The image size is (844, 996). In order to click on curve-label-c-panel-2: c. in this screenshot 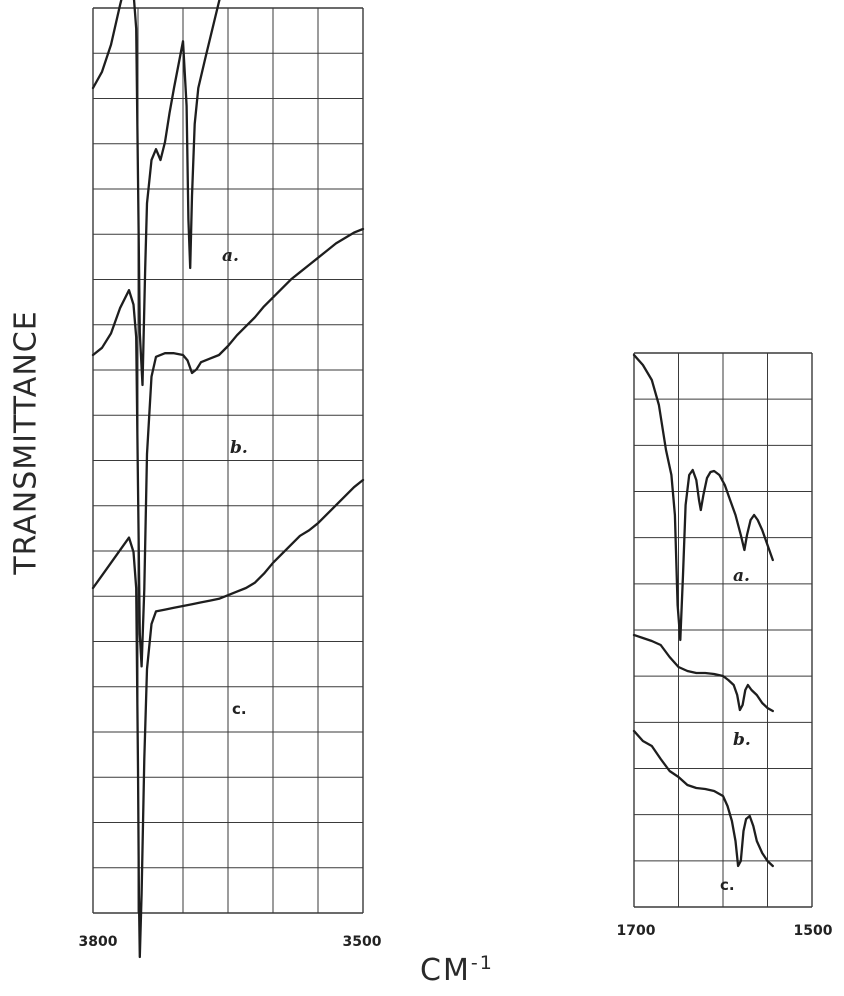, I will do `click(727, 885)`.